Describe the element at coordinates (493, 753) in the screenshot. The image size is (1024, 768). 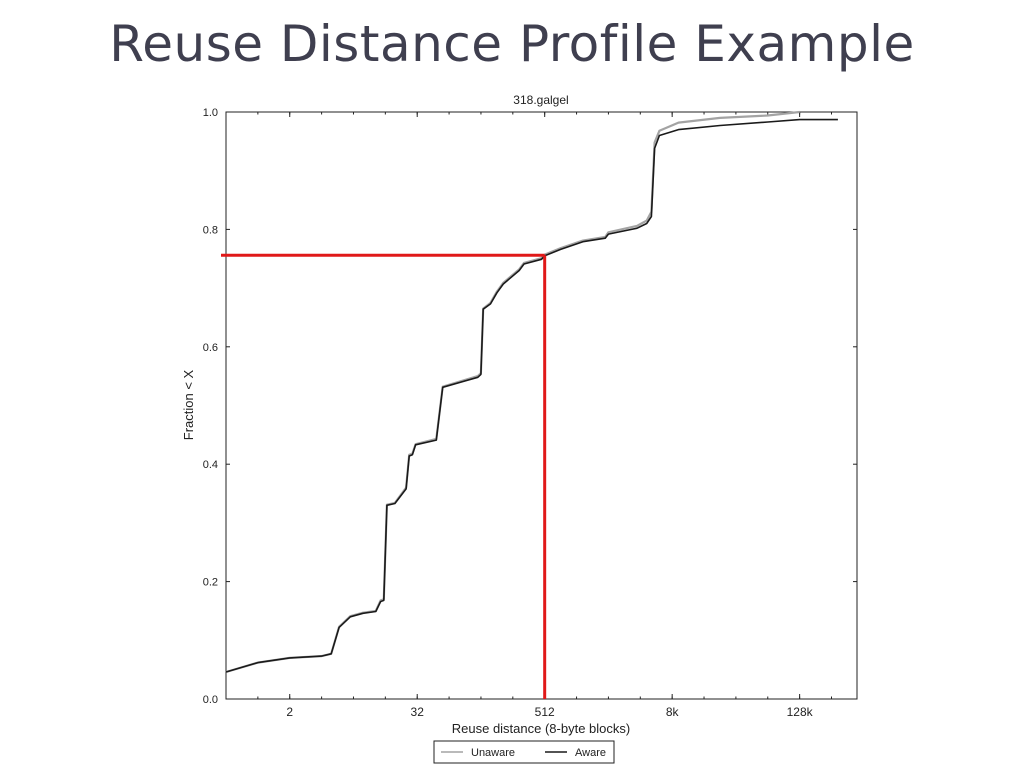
I see `legend-label-unaware: Unaware` at that location.